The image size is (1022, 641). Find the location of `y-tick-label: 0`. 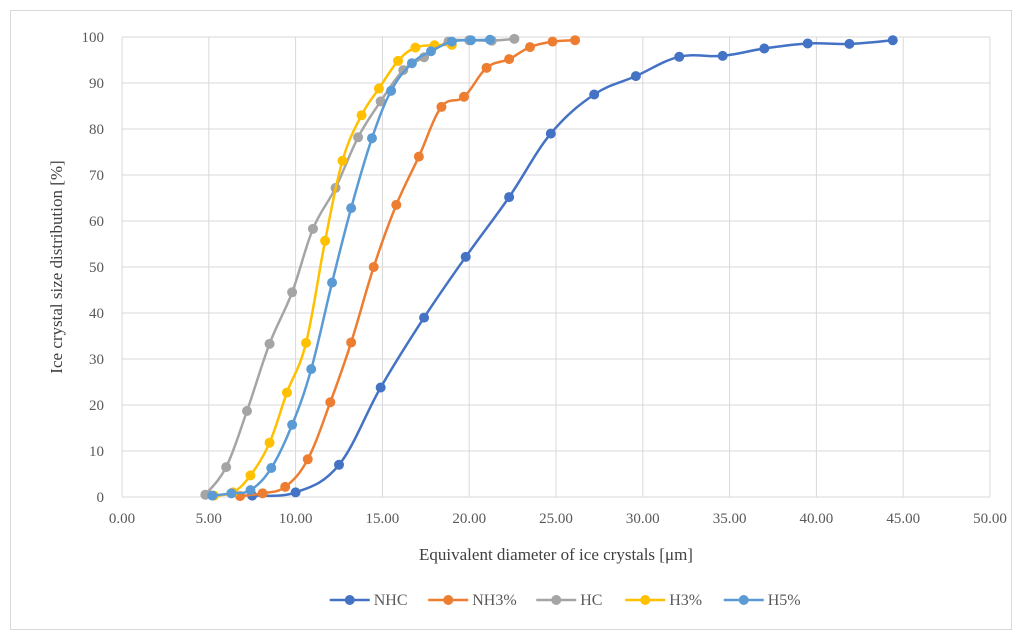

y-tick-label: 0 is located at coordinates (101, 498).